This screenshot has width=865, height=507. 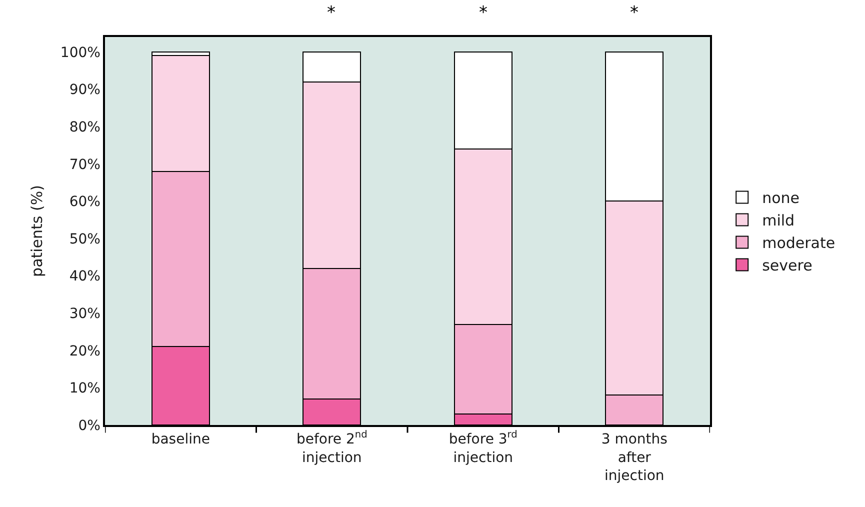 What do you see at coordinates (332, 448) in the screenshot?
I see `x-tick-label: before 2$^{nd}$ injection` at bounding box center [332, 448].